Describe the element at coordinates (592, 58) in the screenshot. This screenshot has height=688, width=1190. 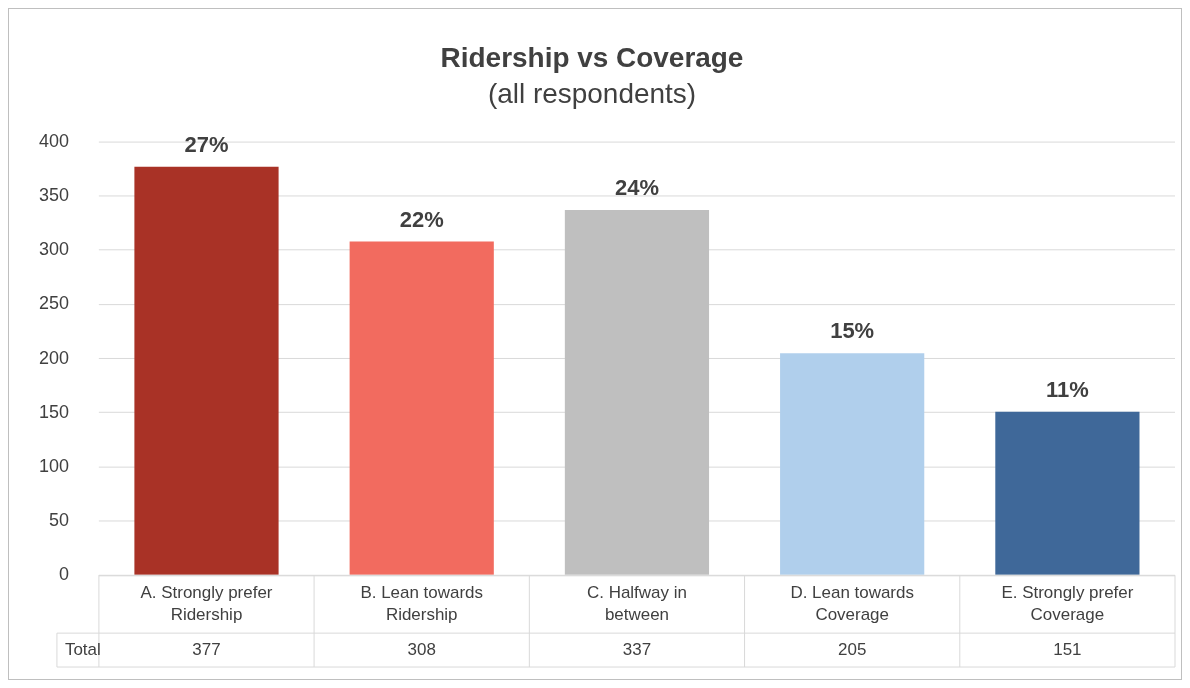
I see `chart-title: Ridership vs Coverage` at that location.